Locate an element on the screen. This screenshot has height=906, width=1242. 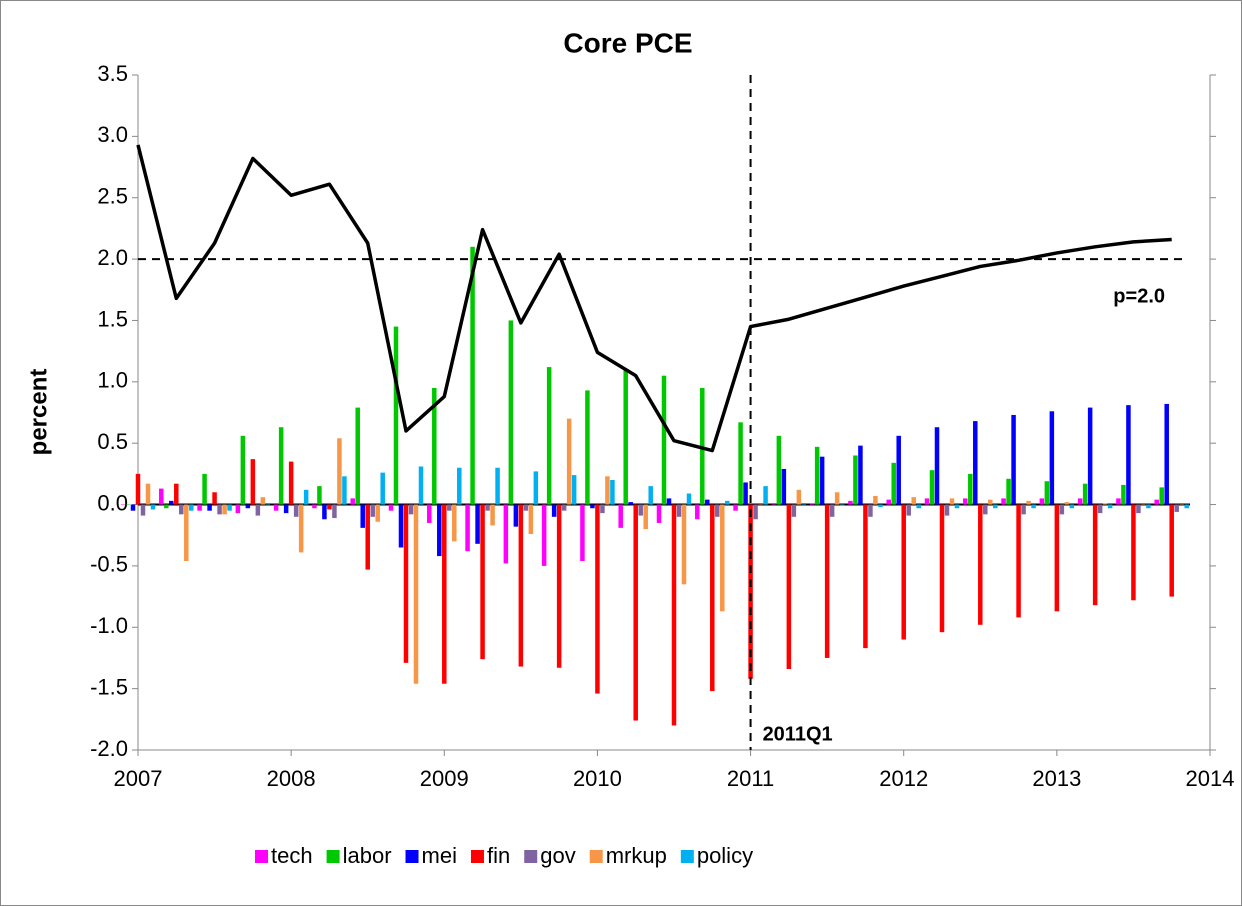
legend-label: fin is located at coordinates (498, 855).